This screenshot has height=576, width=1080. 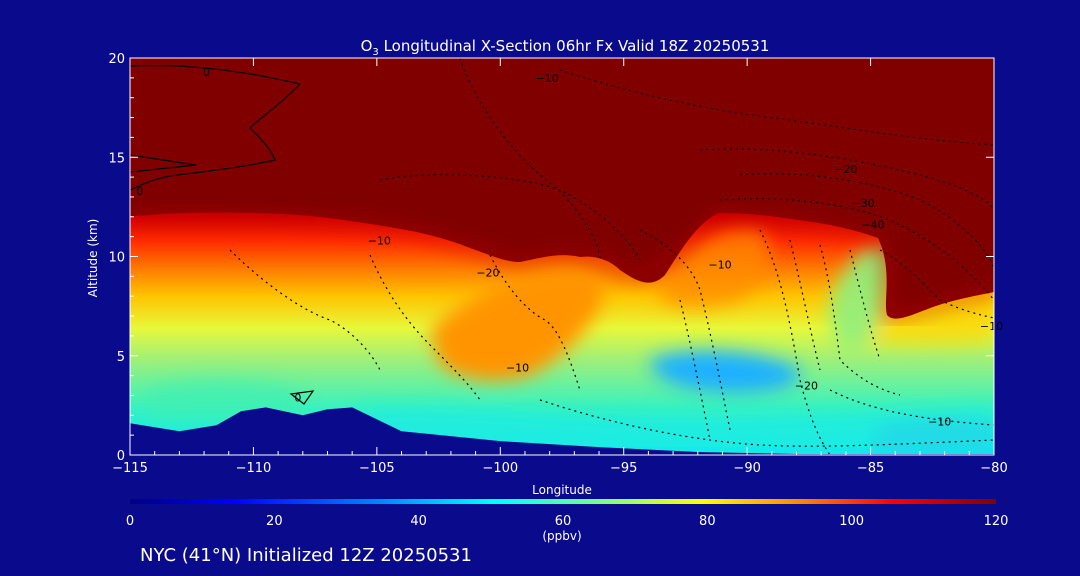 I want to click on x-tick-label: −95, so click(x=623, y=468).